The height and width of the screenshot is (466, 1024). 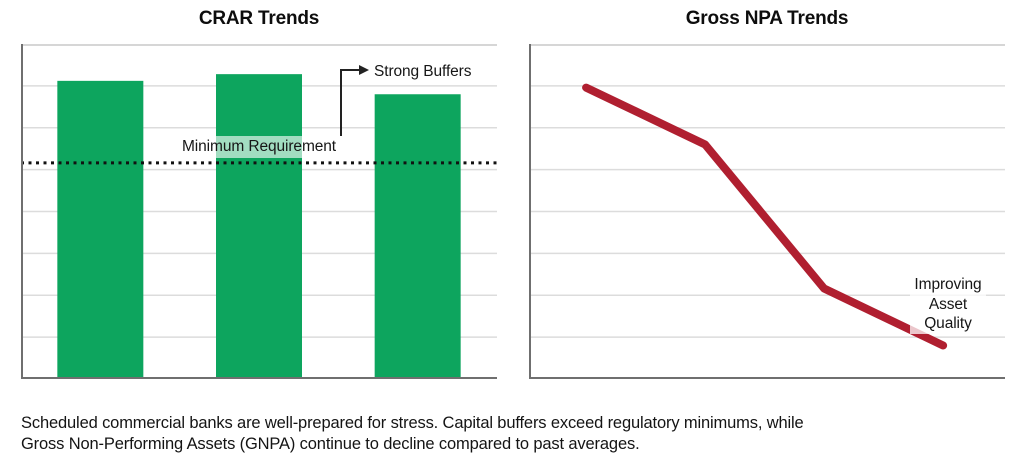 I want to click on strong-buffers-label: Strong Buffers, so click(x=423, y=71).